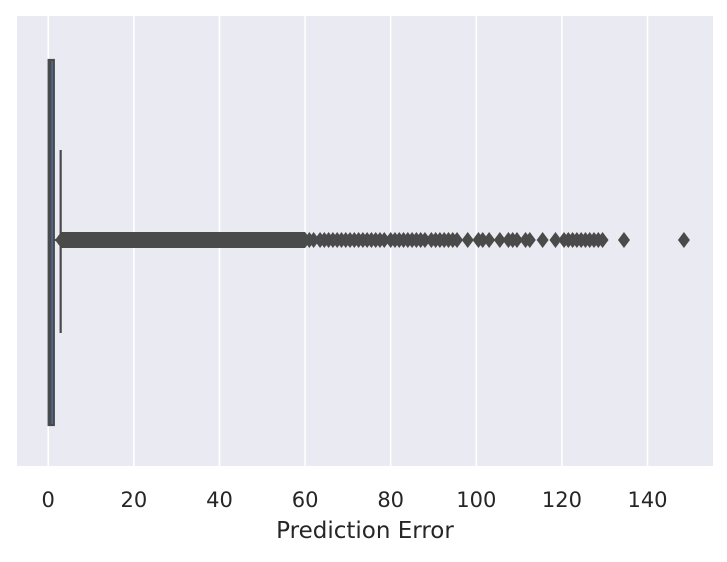  What do you see at coordinates (133, 500) in the screenshot?
I see `x-tick-label: 20` at bounding box center [133, 500].